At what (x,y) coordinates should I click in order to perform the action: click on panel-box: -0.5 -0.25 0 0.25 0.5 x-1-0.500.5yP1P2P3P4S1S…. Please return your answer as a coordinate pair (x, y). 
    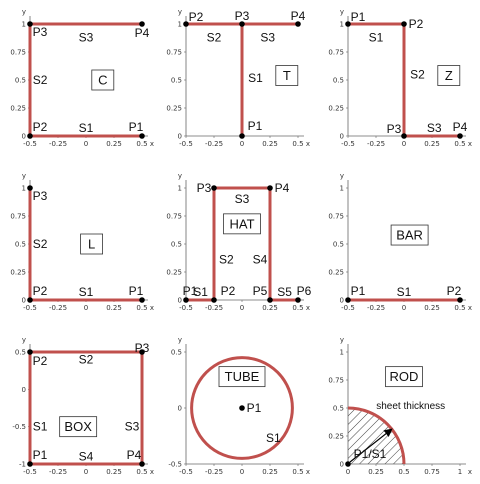
    Looking at the image, I should click on (83, 406).